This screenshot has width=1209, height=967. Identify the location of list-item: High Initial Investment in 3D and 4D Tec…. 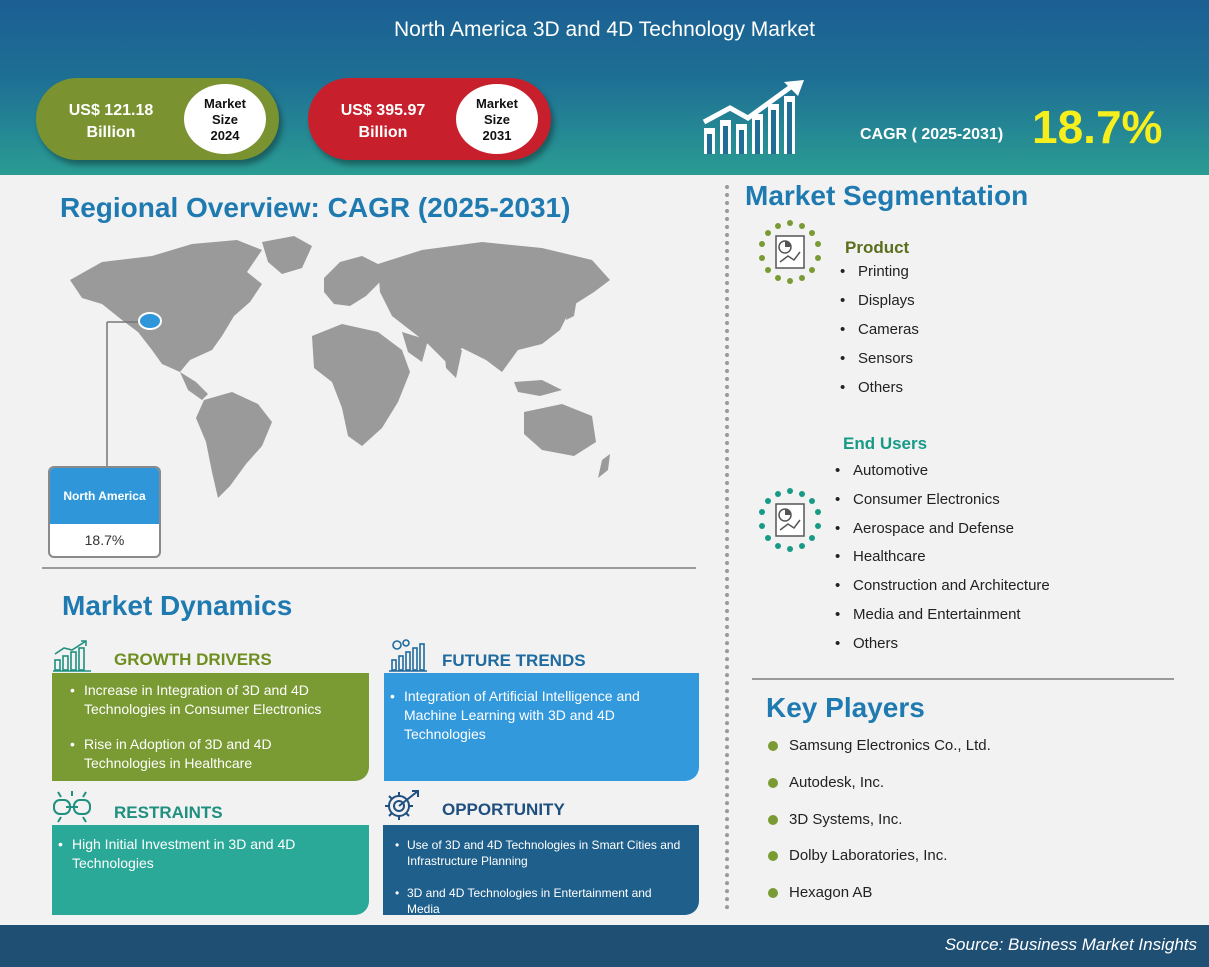
(205, 854).